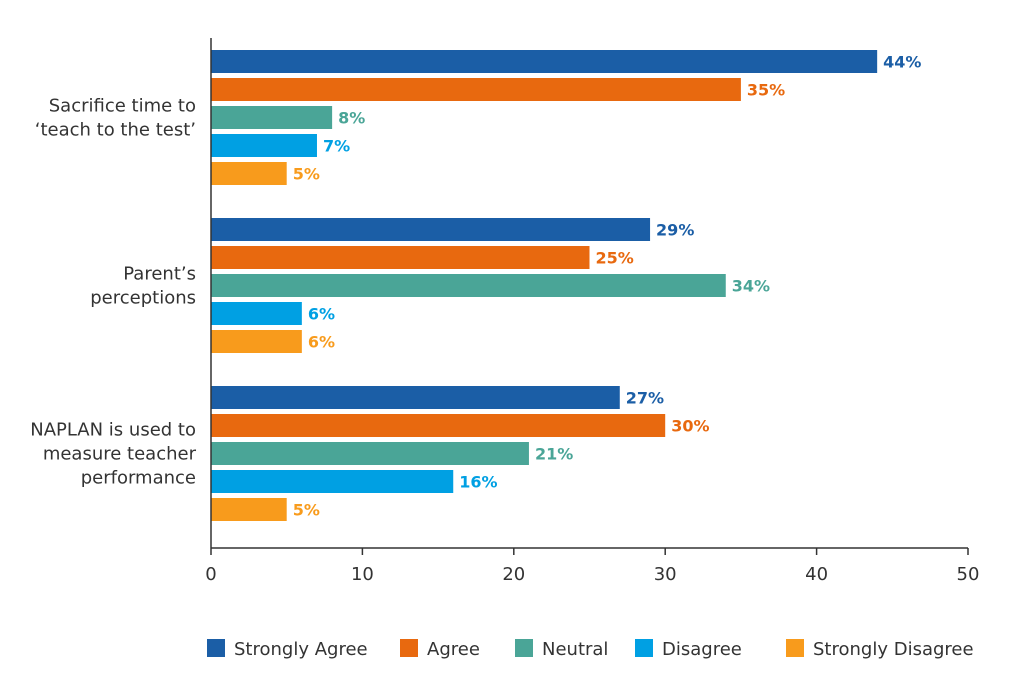 The image size is (1024, 693). What do you see at coordinates (893, 649) in the screenshot?
I see `legend-label: Strongly Disagree` at bounding box center [893, 649].